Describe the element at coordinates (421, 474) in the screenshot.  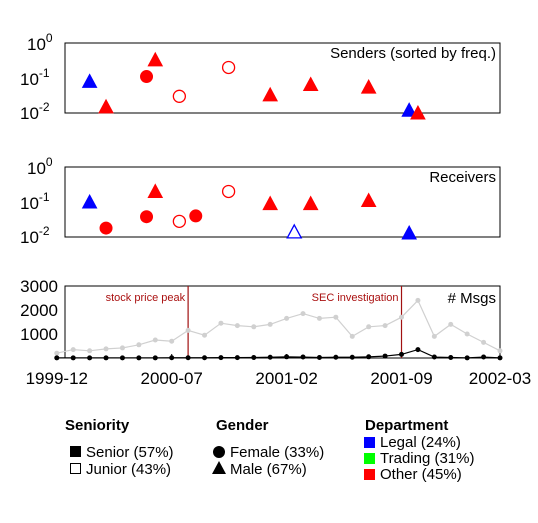
I see `legend-other-label: Other (45%)` at that location.